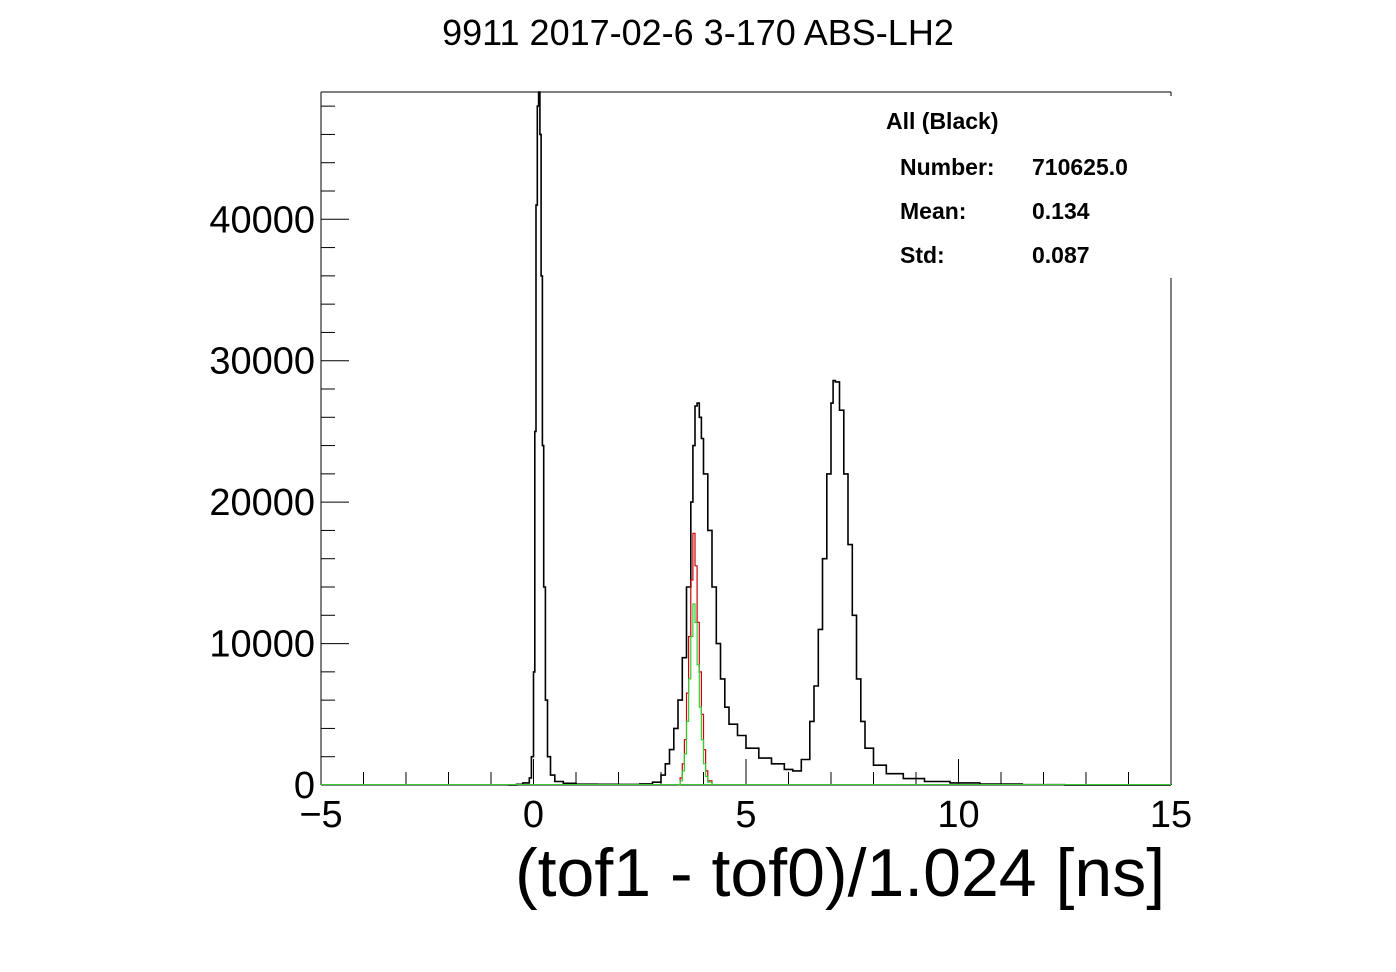  Describe the element at coordinates (262, 503) in the screenshot. I see `y-tick-label: 20000` at that location.